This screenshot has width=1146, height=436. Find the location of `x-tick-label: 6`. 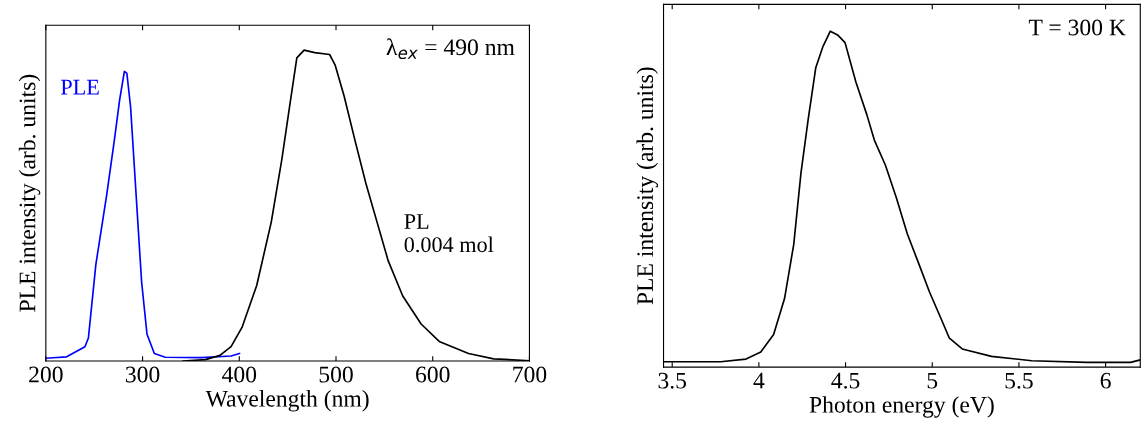

x-tick-label: 6 is located at coordinates (1105, 380).